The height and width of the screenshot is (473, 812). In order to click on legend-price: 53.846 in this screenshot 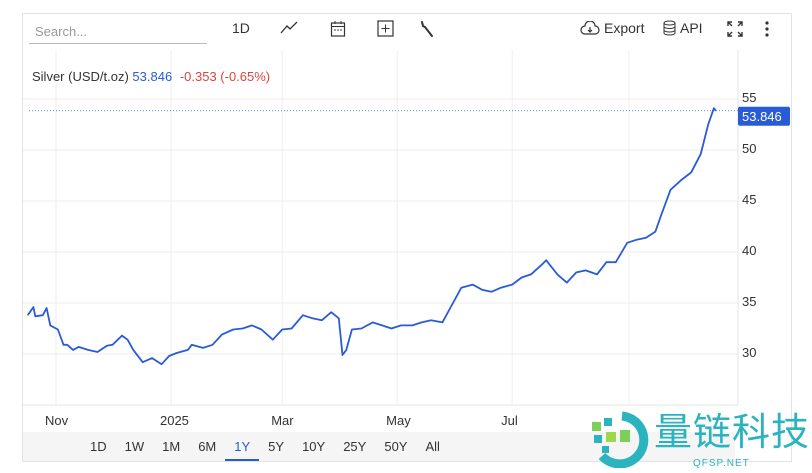, I will do `click(152, 76)`.